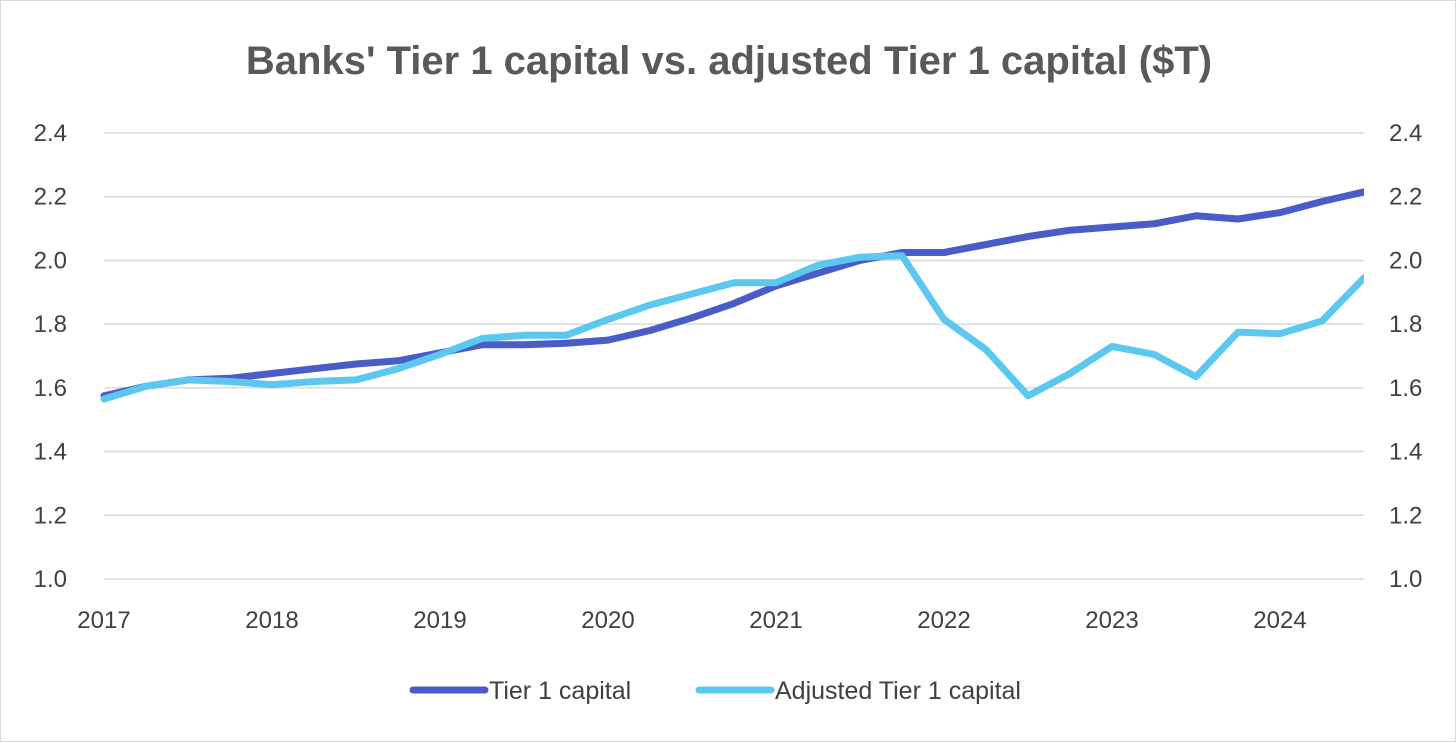 The height and width of the screenshot is (743, 1456). I want to click on y-tick-label-left: 1.2, so click(50, 515).